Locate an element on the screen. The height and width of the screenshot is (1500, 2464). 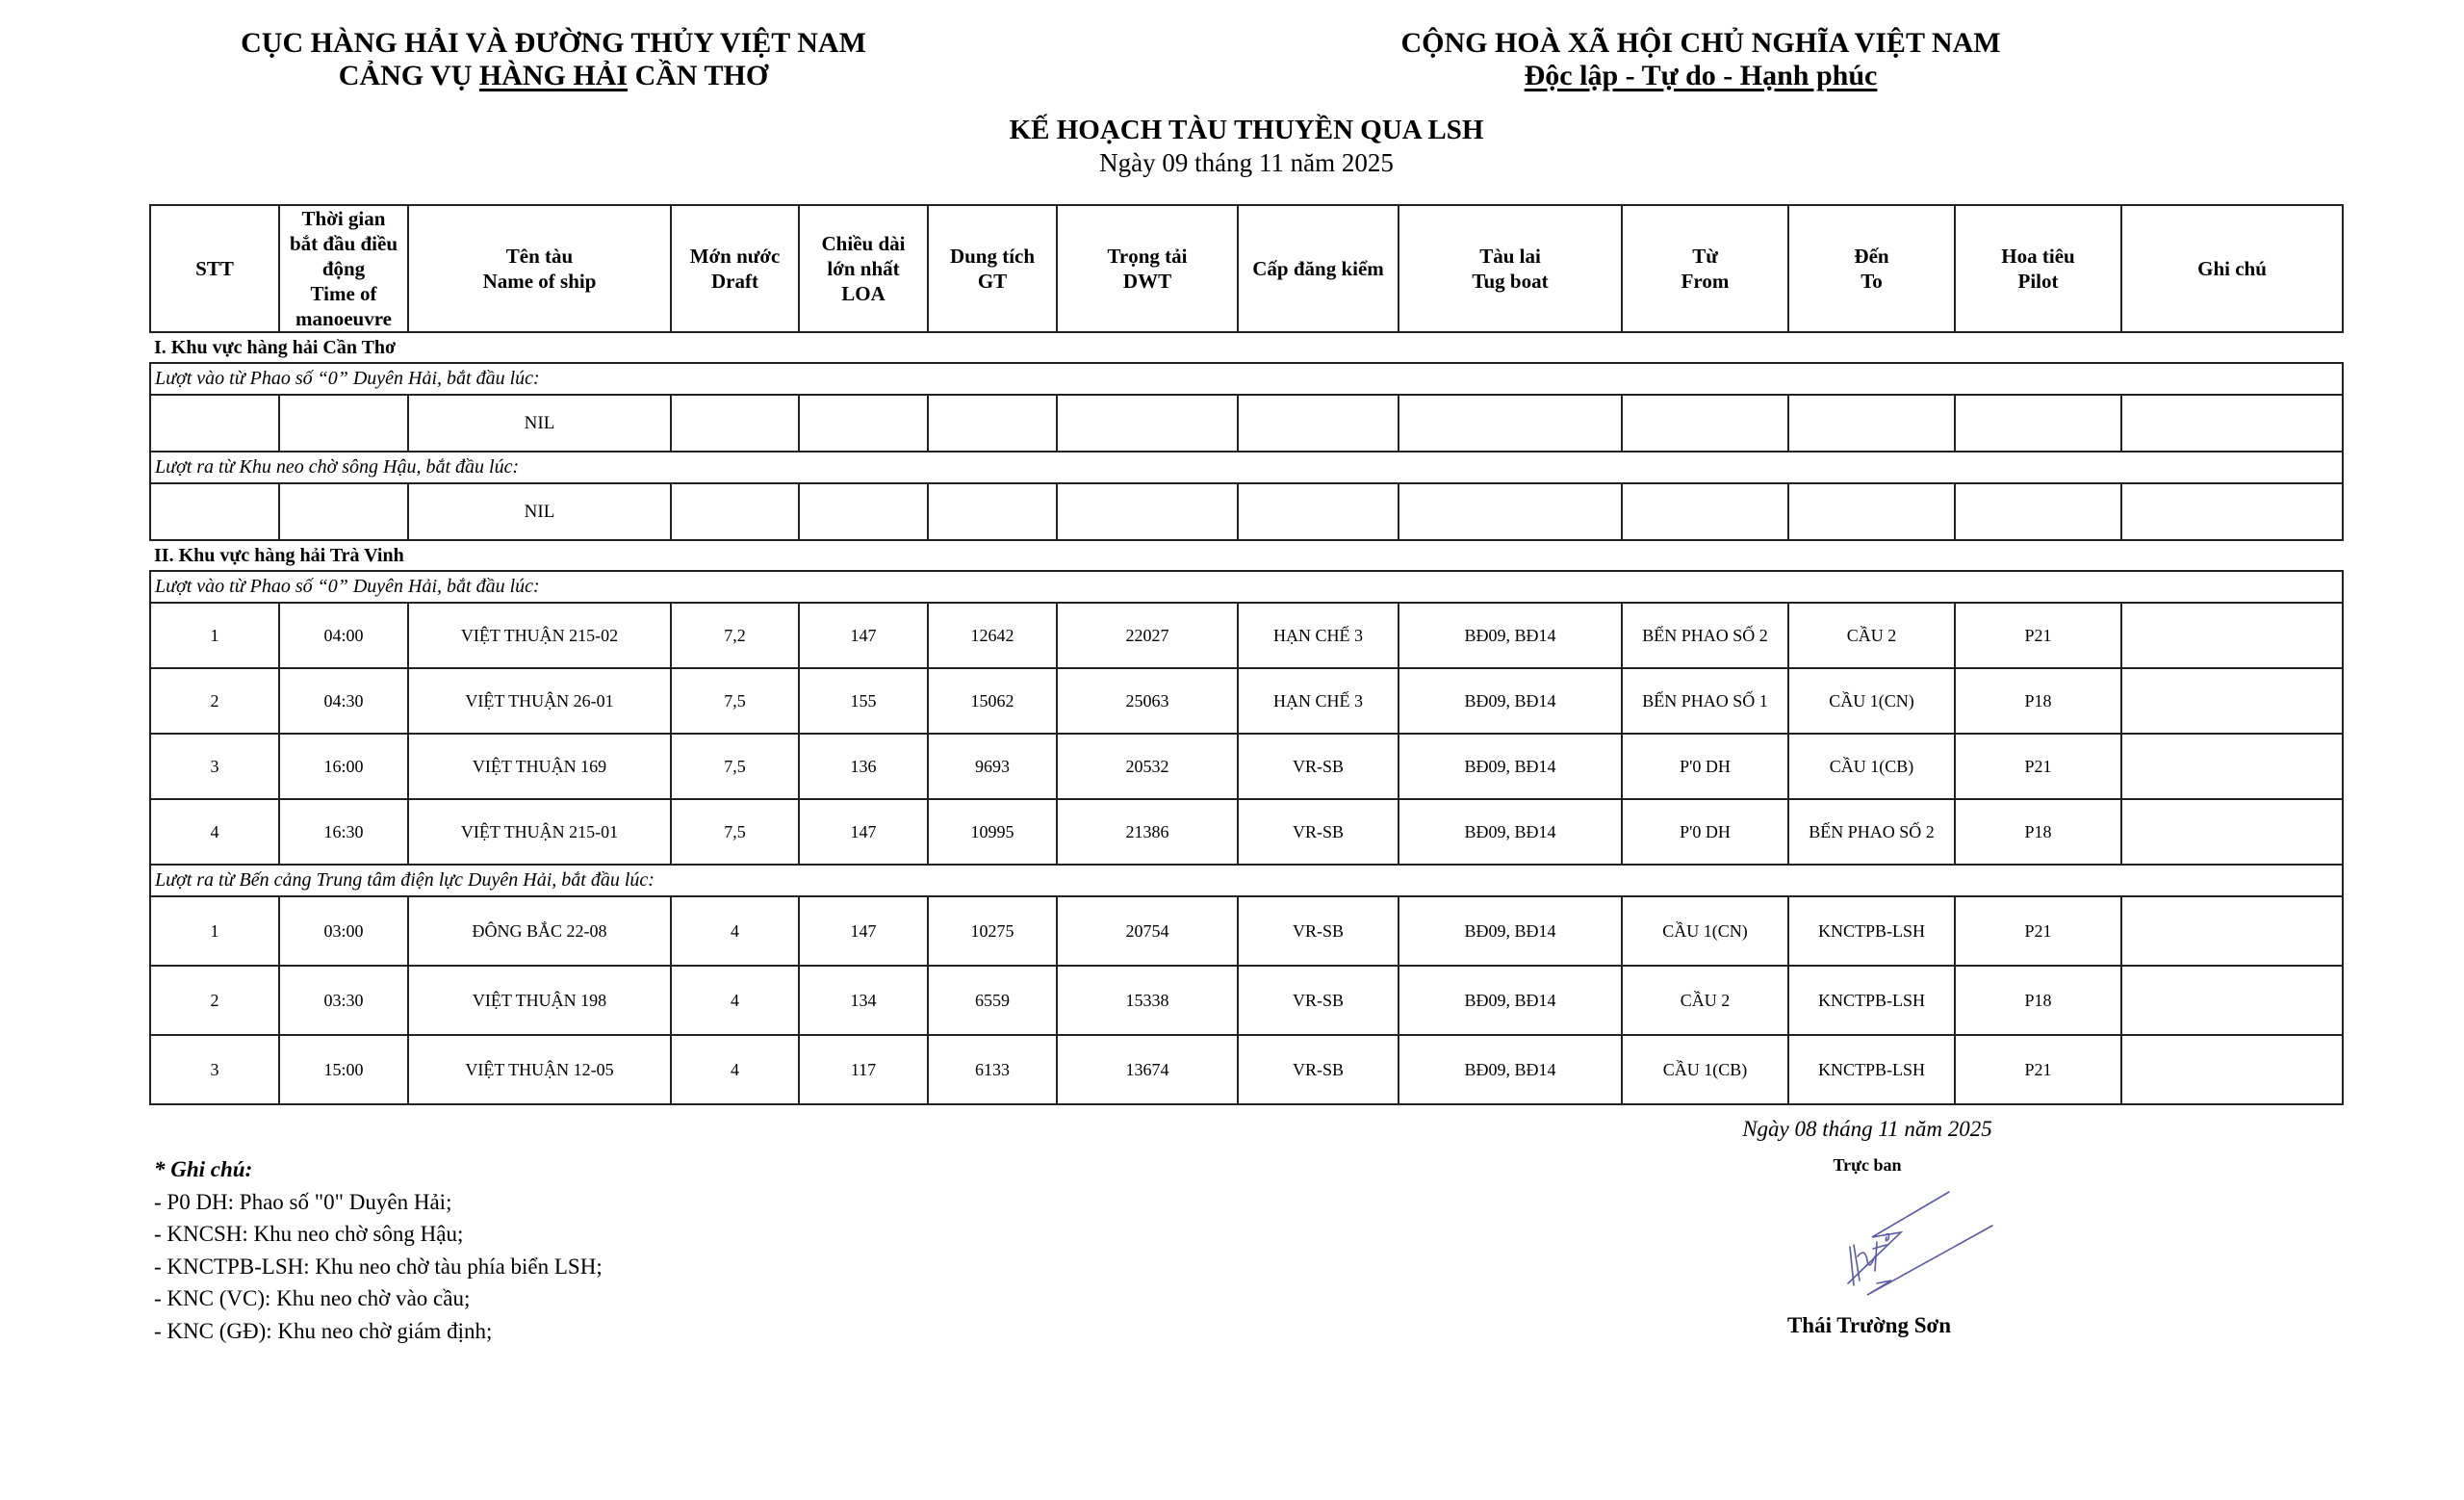
column-header-line: Pilot is located at coordinates (2038, 281).